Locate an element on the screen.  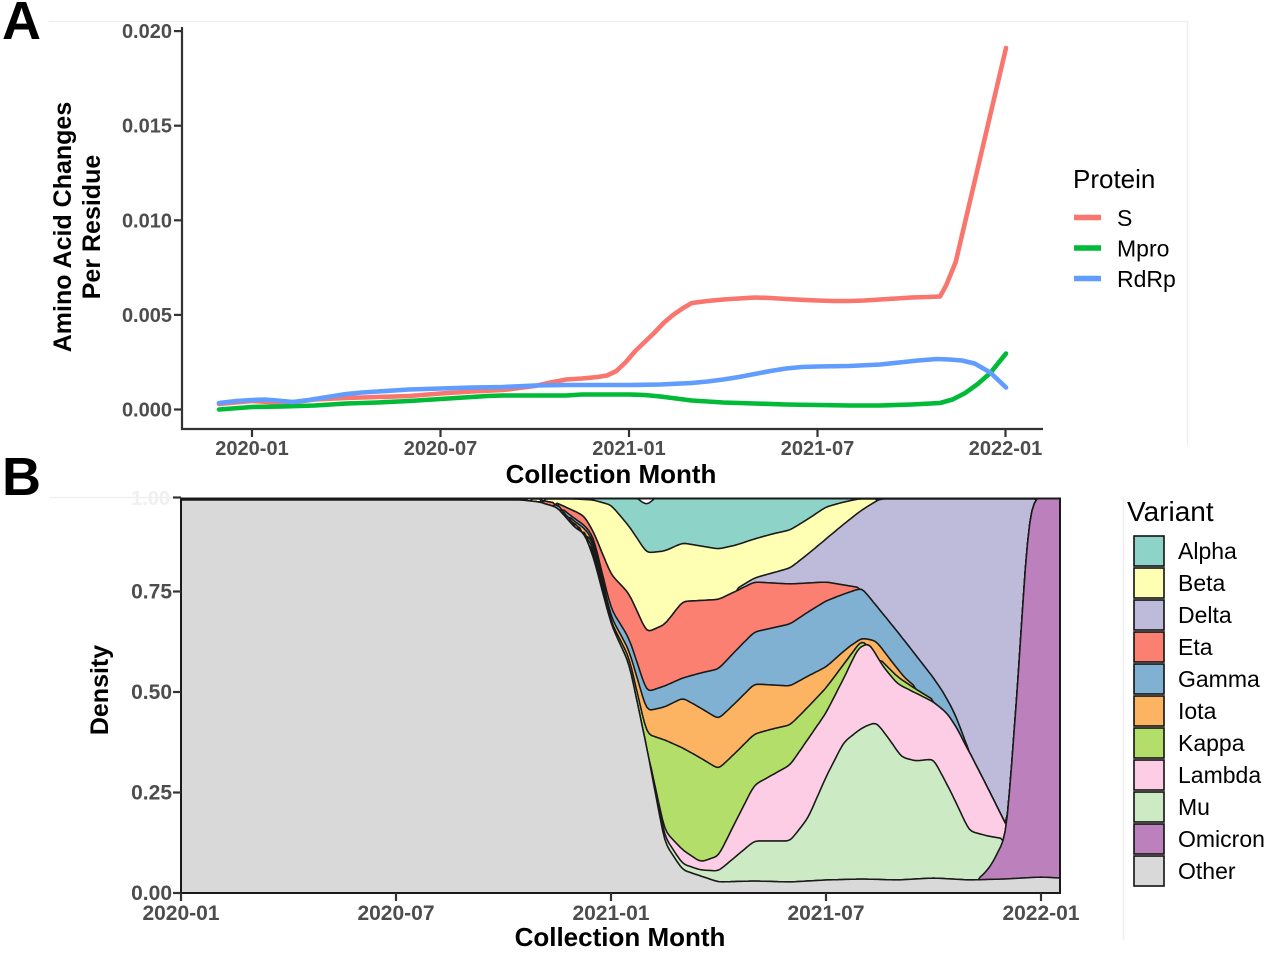
svg-text: Alpha is located at coordinates (1207, 551).